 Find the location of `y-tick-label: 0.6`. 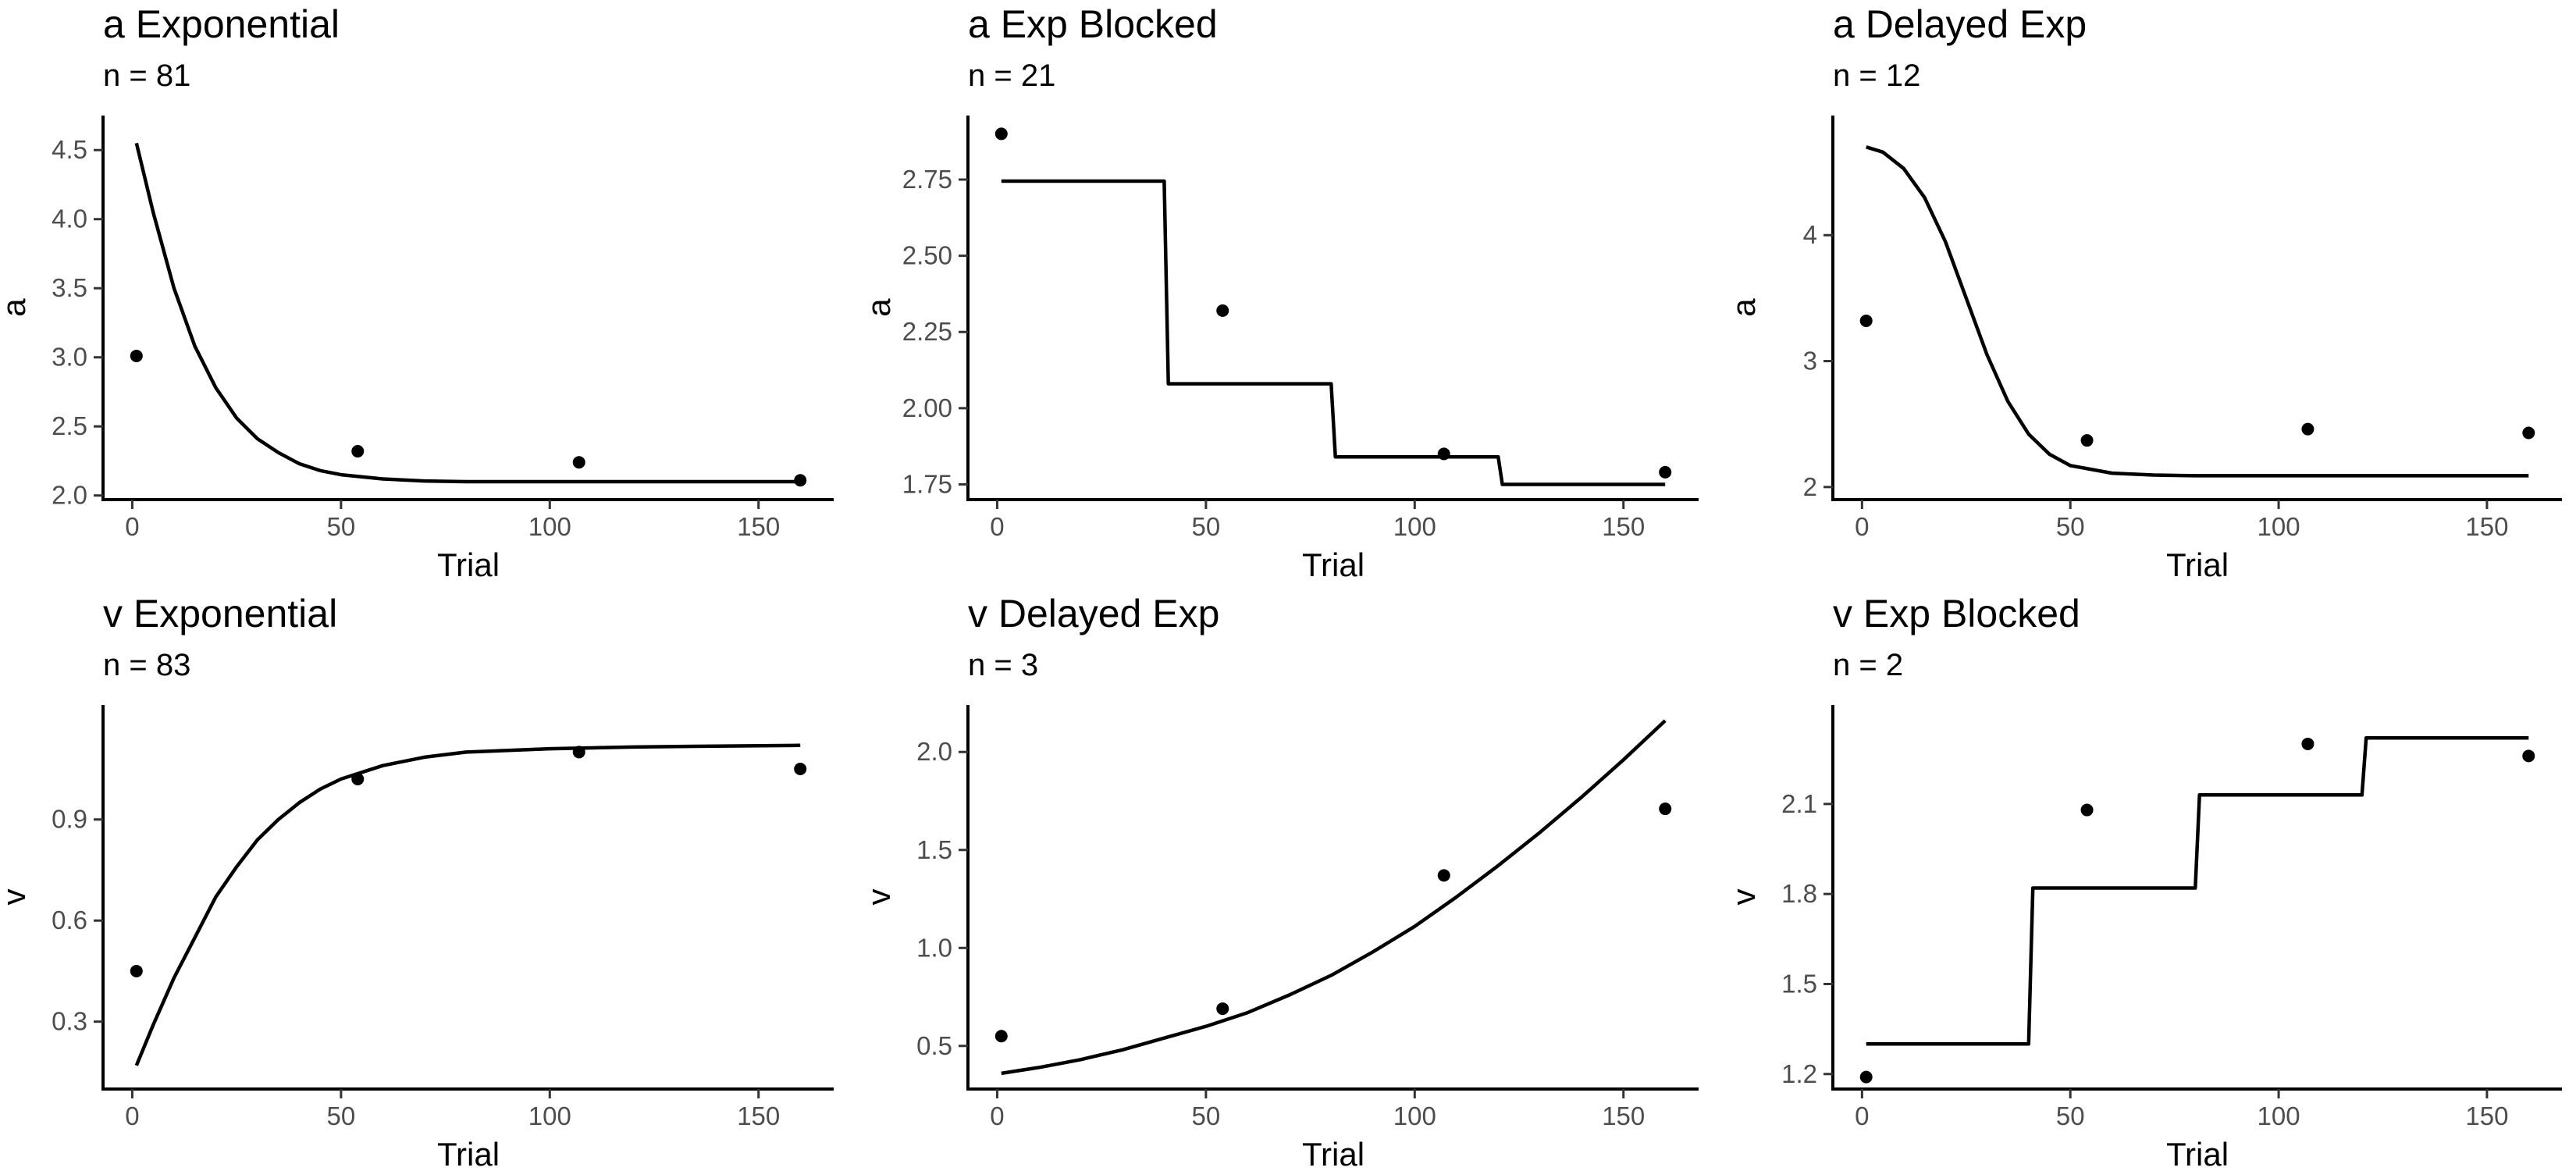

y-tick-label: 0.6 is located at coordinates (69, 920).